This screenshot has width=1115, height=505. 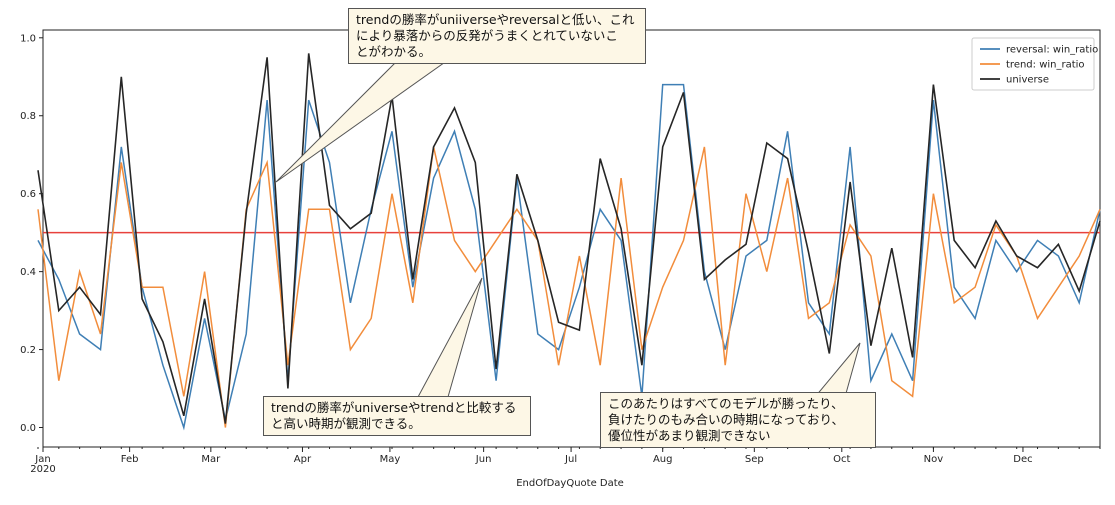 What do you see at coordinates (1052, 50) in the screenshot?
I see `legend-label: reversal: win_ratio` at bounding box center [1052, 50].